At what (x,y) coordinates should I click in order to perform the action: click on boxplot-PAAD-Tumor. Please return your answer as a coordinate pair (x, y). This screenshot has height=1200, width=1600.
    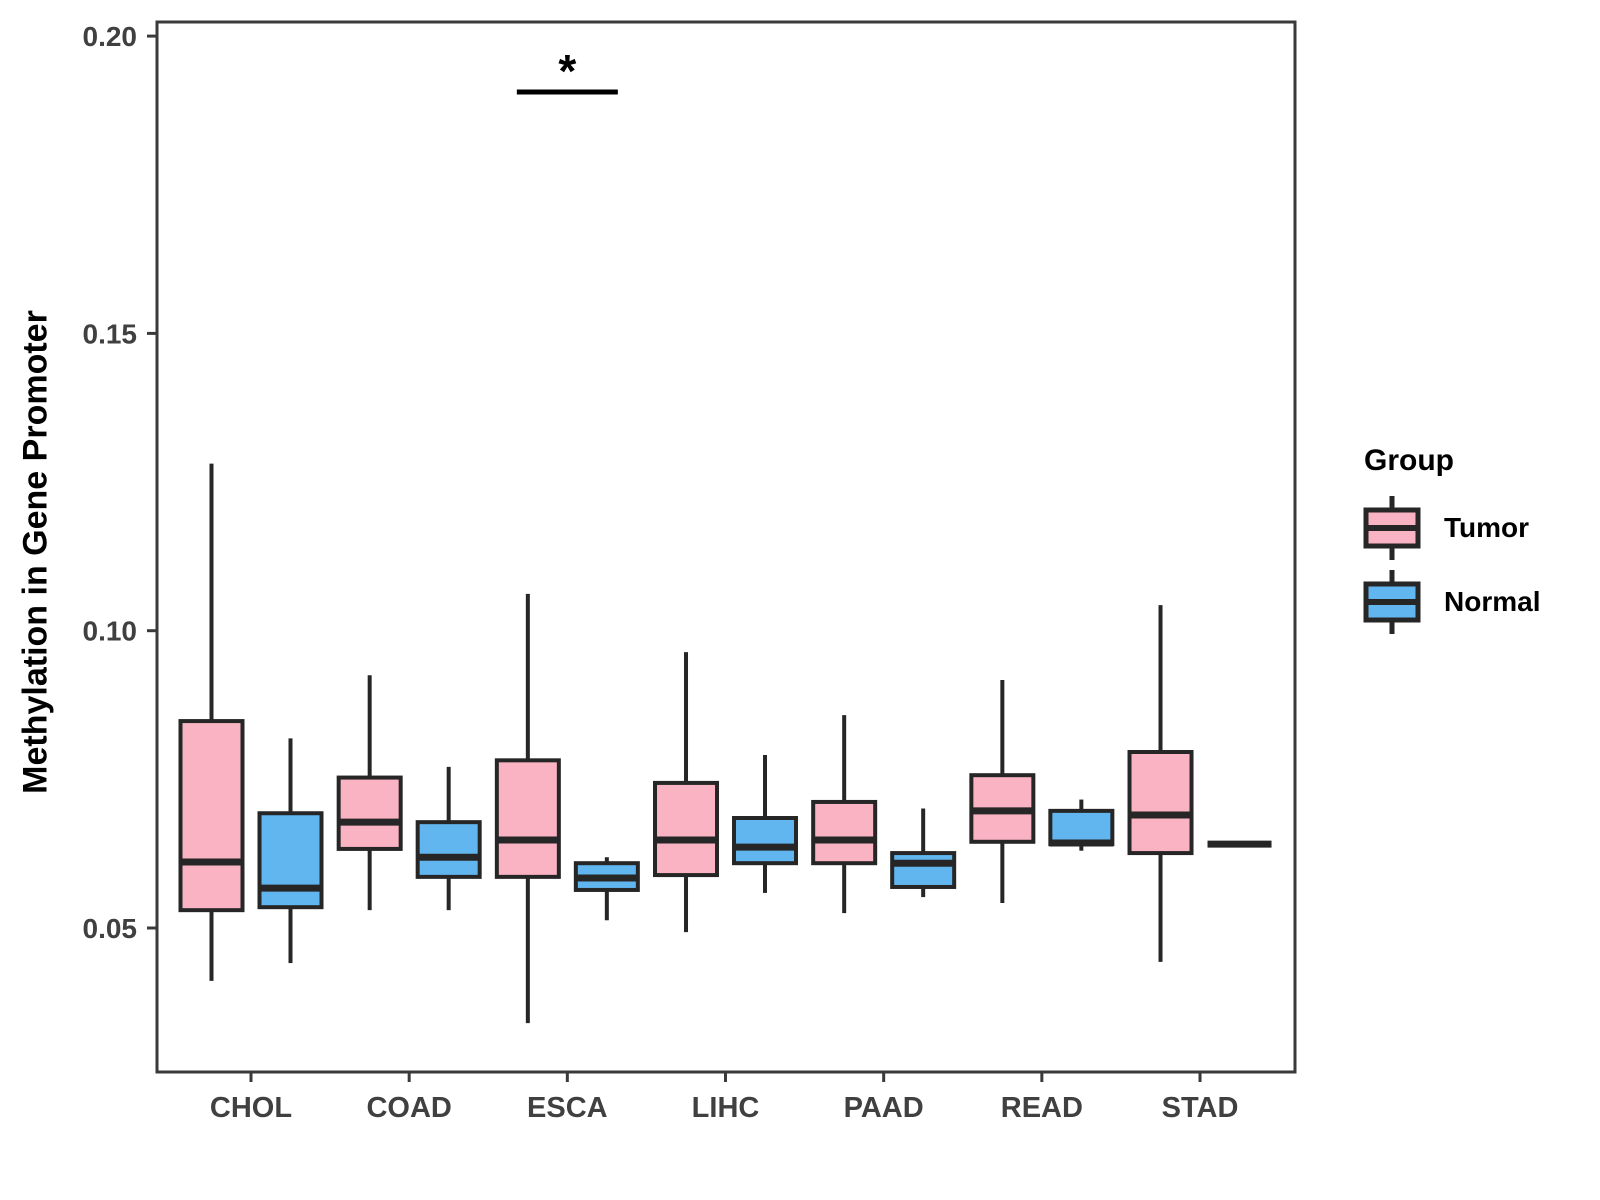
    Looking at the image, I should click on (844, 814).